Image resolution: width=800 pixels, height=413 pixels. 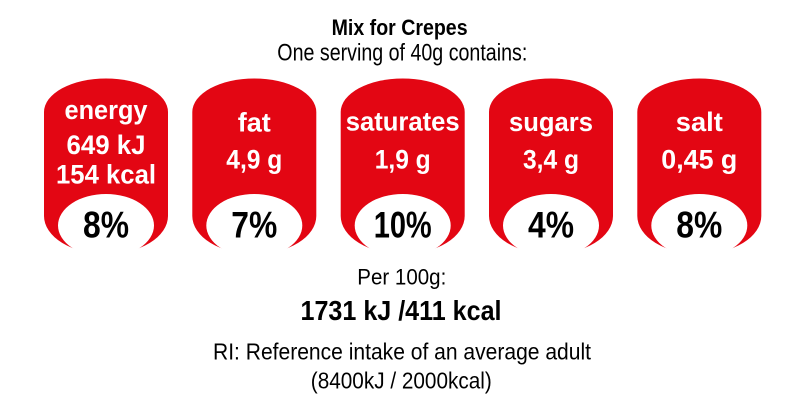 What do you see at coordinates (401, 277) in the screenshot?
I see `svg-text: Per 100g:` at bounding box center [401, 277].